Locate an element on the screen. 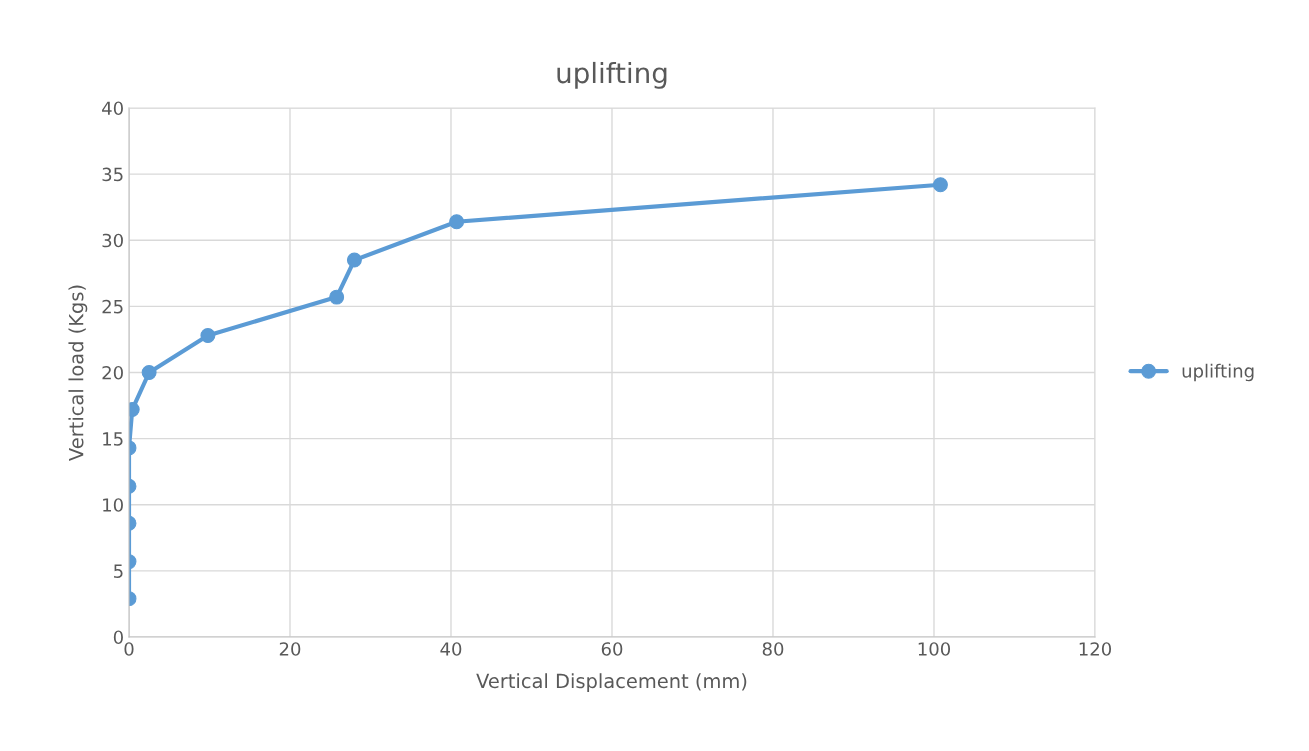  x-axis-title: Vertical Displacement (mm) is located at coordinates (611, 683).